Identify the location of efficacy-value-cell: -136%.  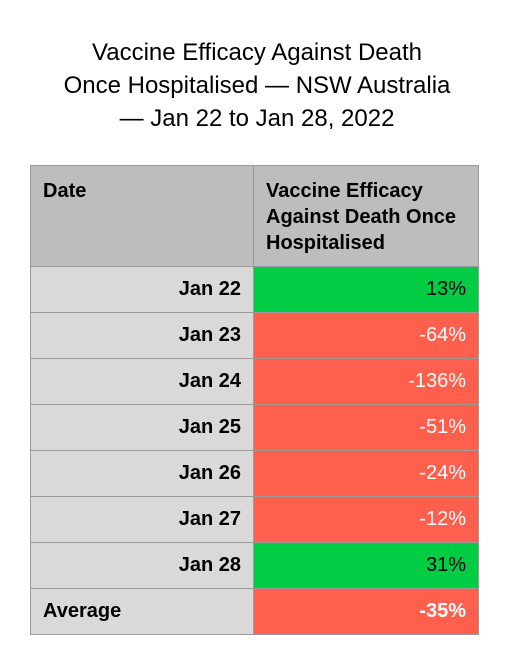
(366, 381).